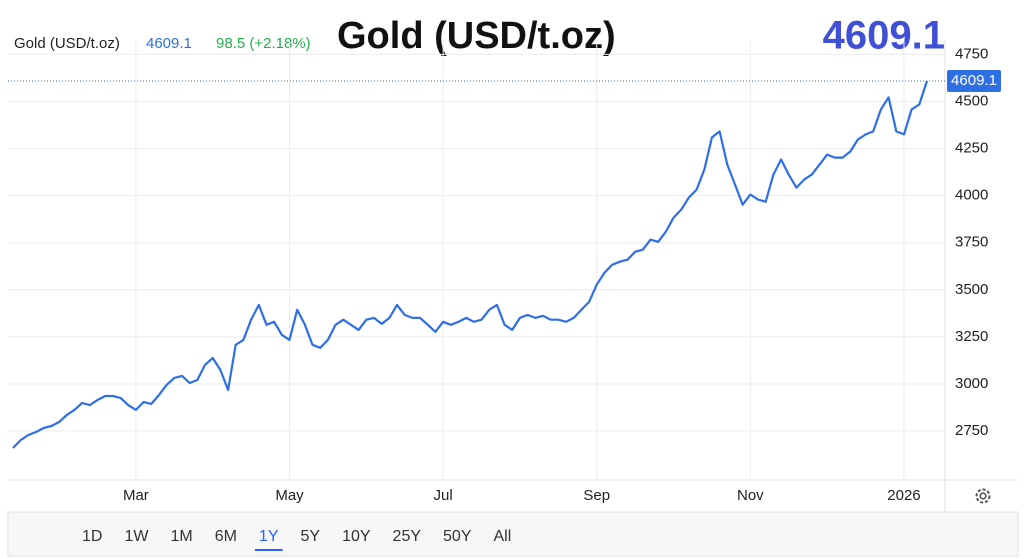 This screenshot has height=559, width=1024. I want to click on range-button: 1W, so click(136, 536).